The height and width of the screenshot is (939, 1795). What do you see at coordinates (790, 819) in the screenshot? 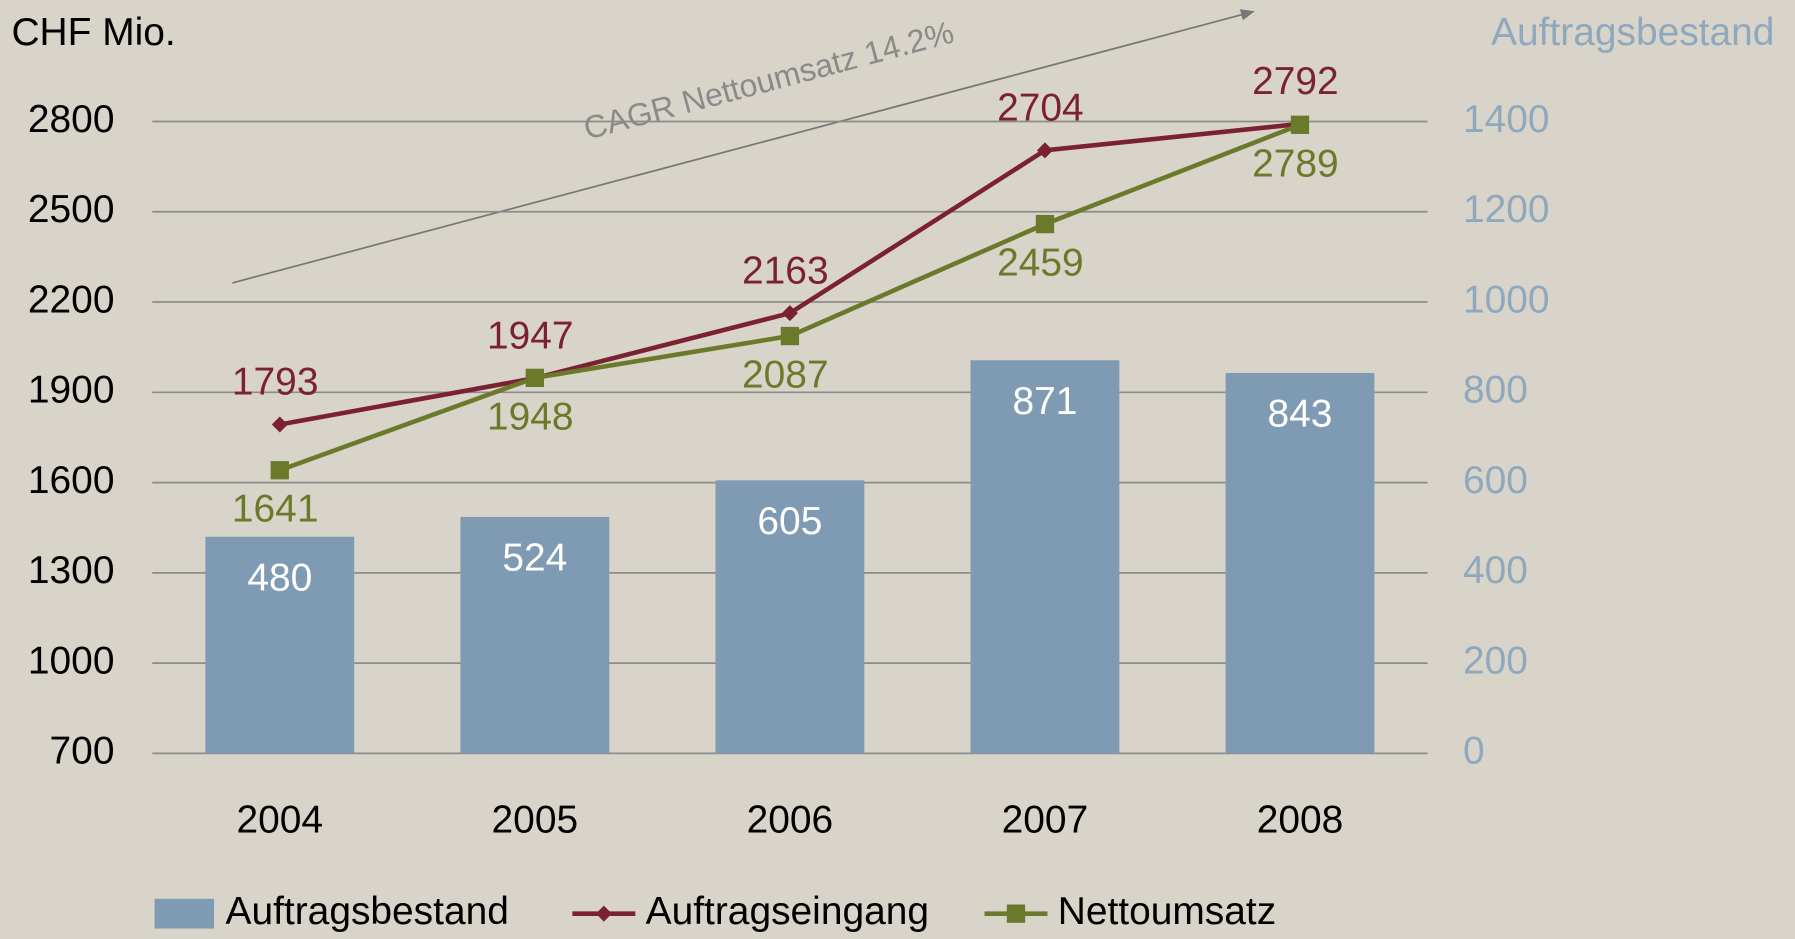
I see `x-tick-label: 2006` at bounding box center [790, 819].